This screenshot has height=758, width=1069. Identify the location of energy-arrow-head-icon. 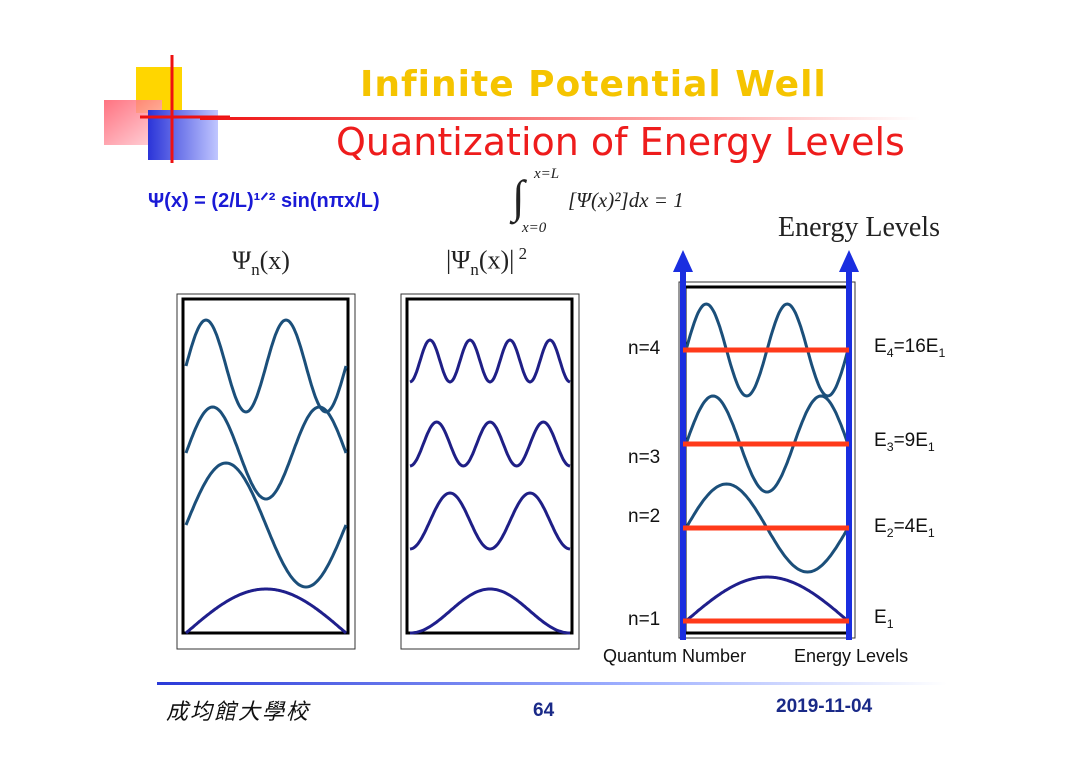
(849, 261).